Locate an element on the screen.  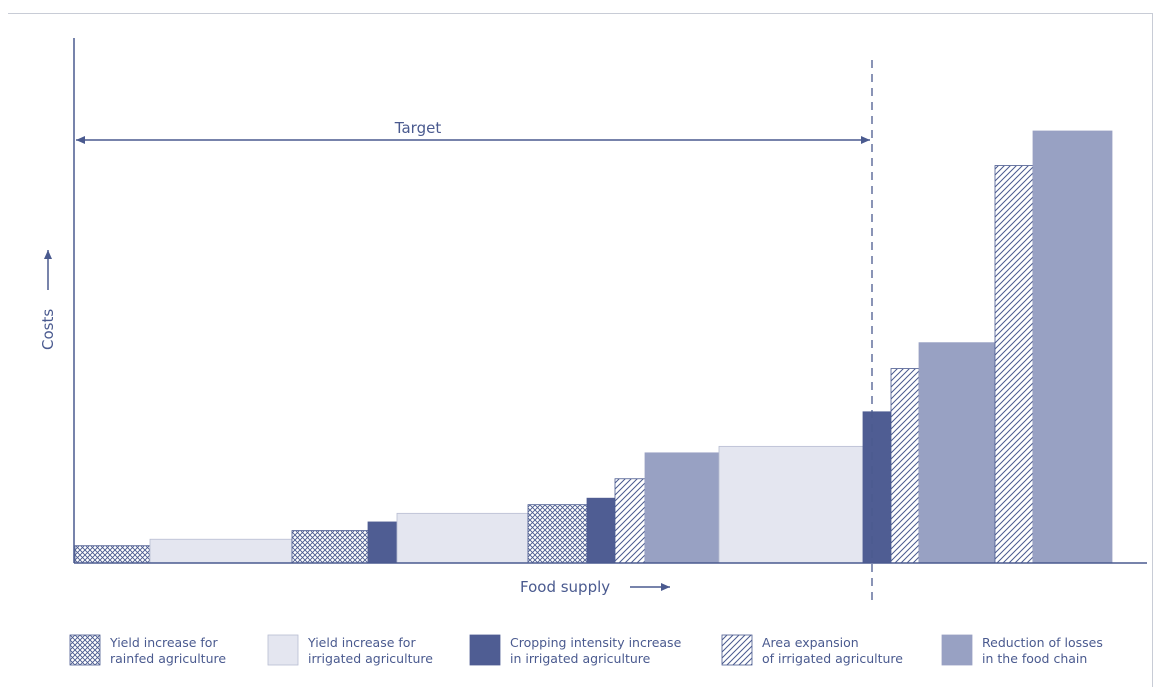
legend-label-irrigated_yield-line2: irrigated agriculture is located at coordinates (370, 658).